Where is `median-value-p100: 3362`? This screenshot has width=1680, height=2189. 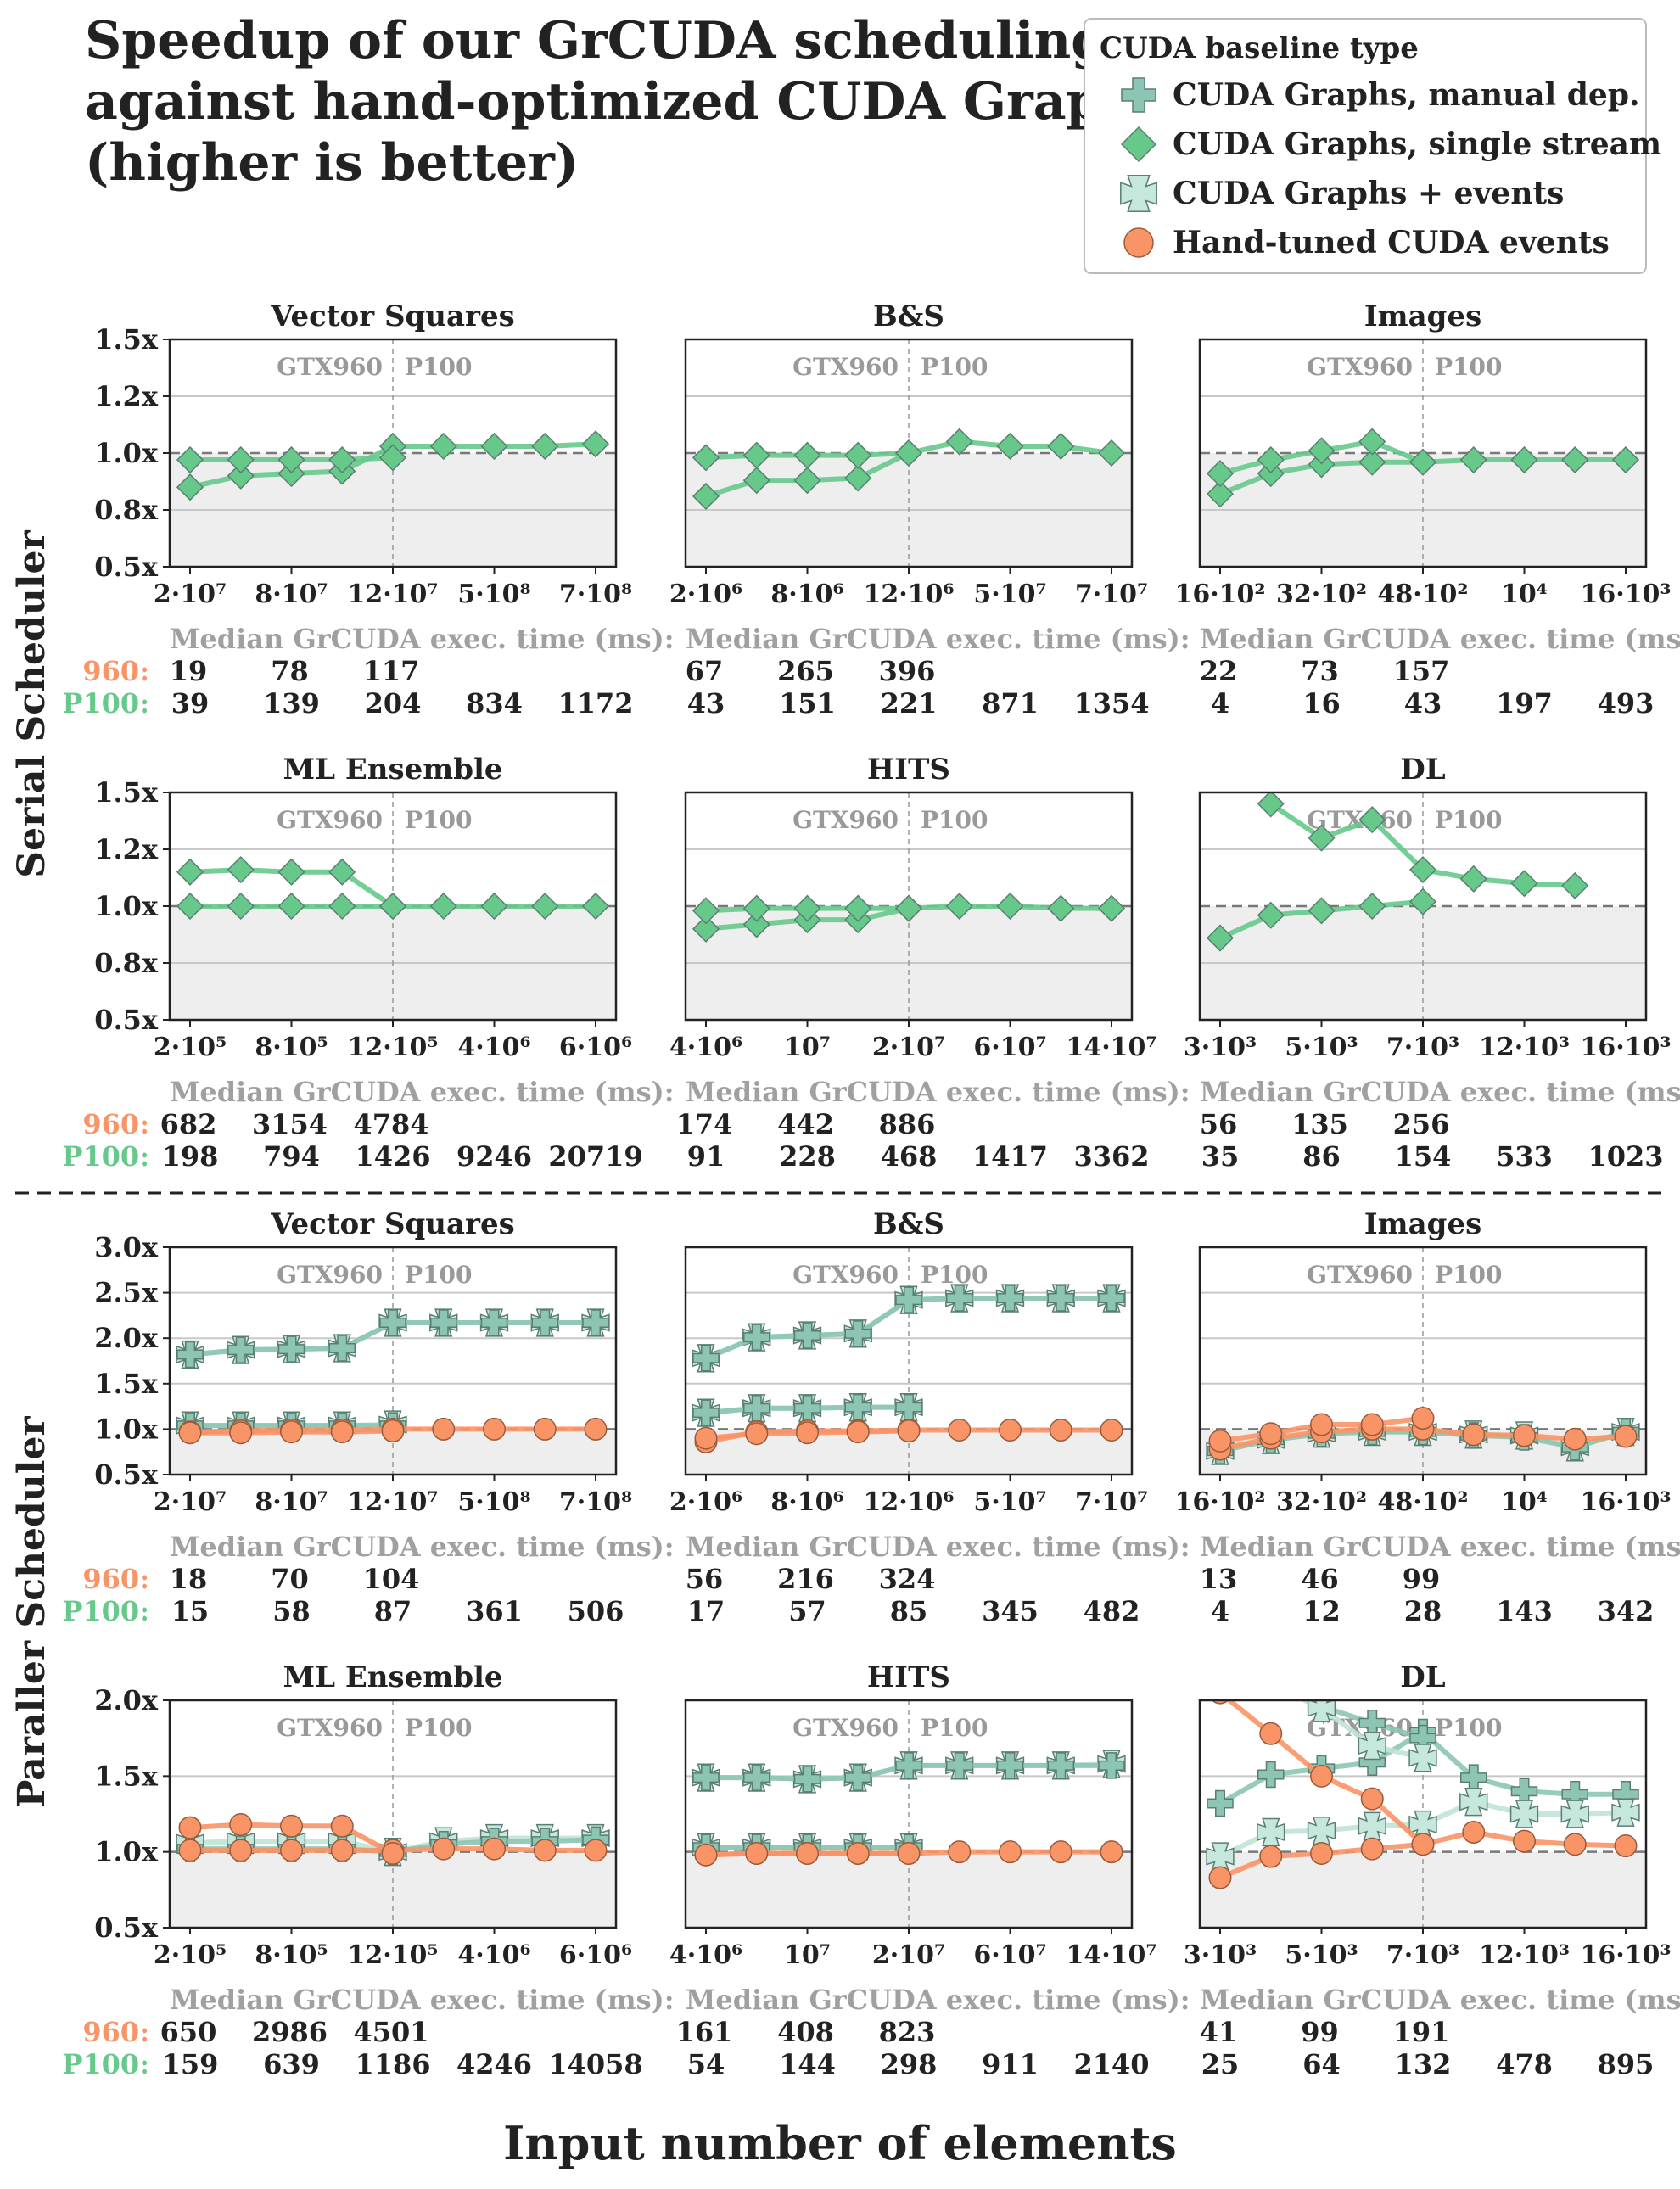 median-value-p100: 3362 is located at coordinates (1111, 1156).